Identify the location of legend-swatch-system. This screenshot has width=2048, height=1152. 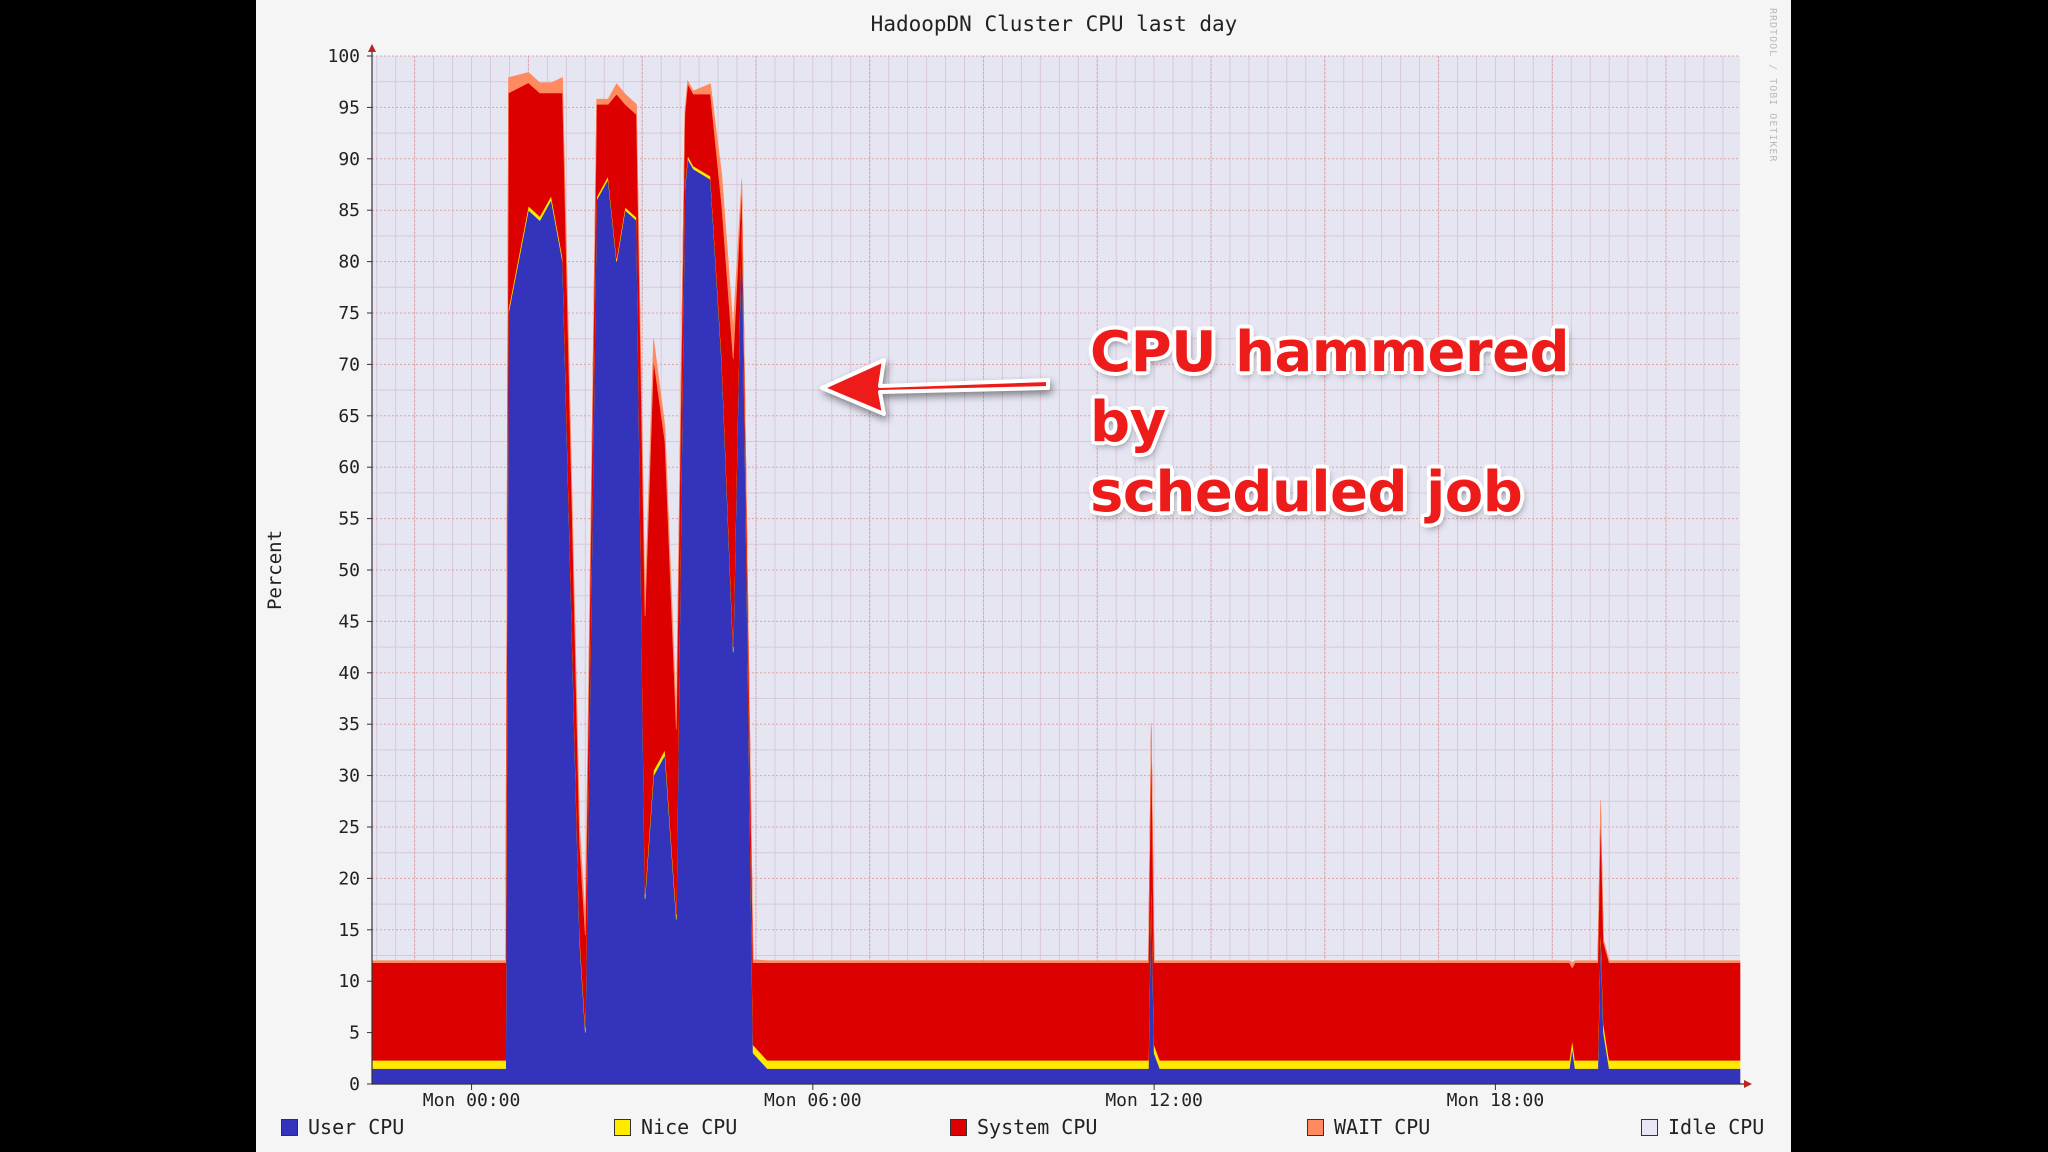
(958, 1127).